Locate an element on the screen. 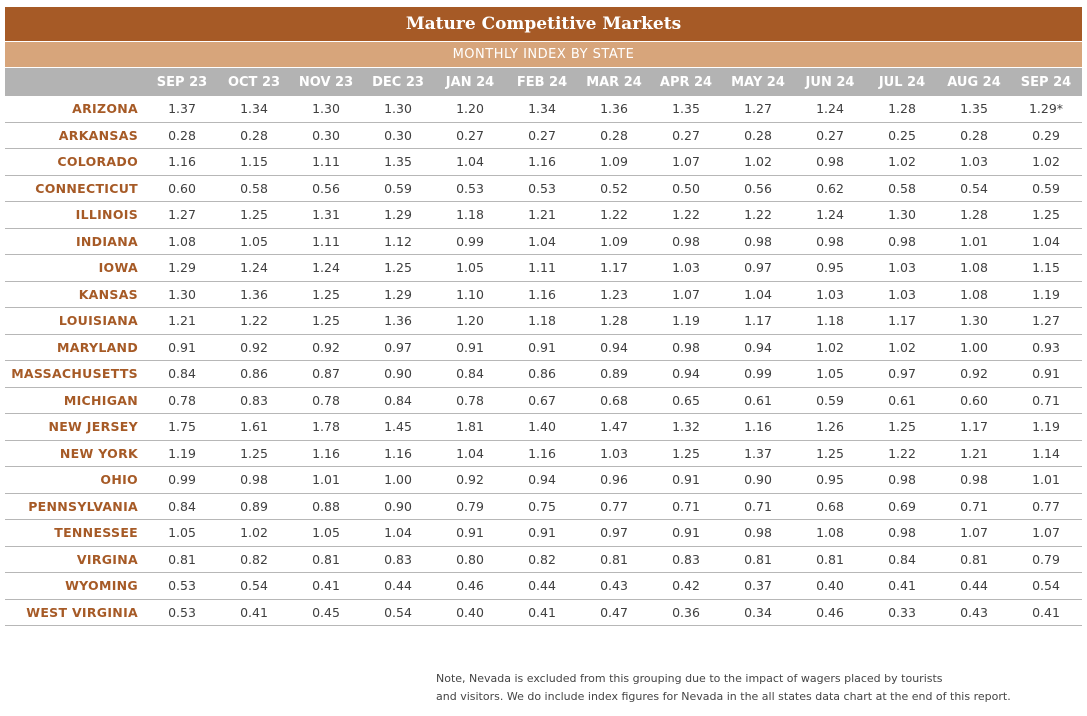  index-value-cell: 0.92 is located at coordinates (326, 347).